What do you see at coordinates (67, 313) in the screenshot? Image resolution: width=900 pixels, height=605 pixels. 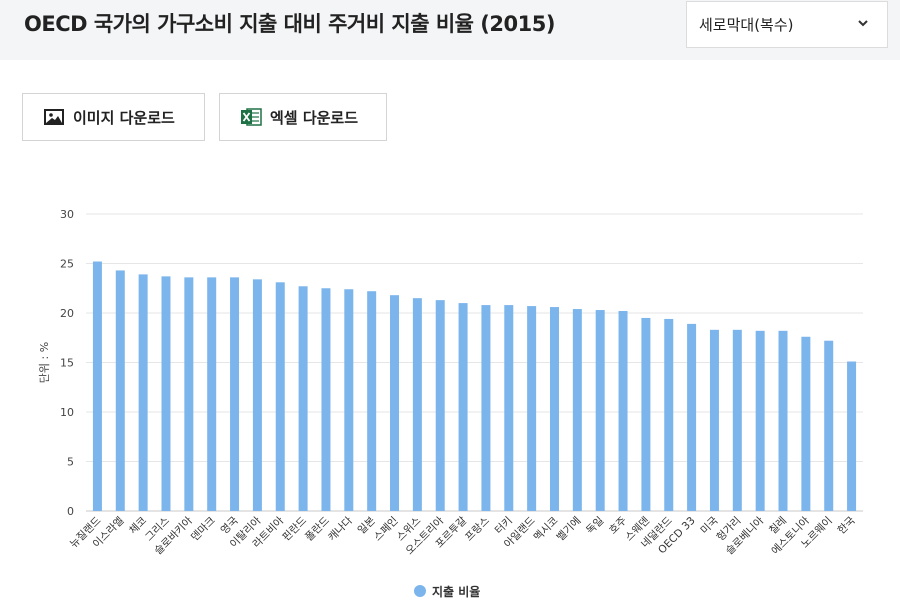 I see `y-tick-label: 20` at bounding box center [67, 313].